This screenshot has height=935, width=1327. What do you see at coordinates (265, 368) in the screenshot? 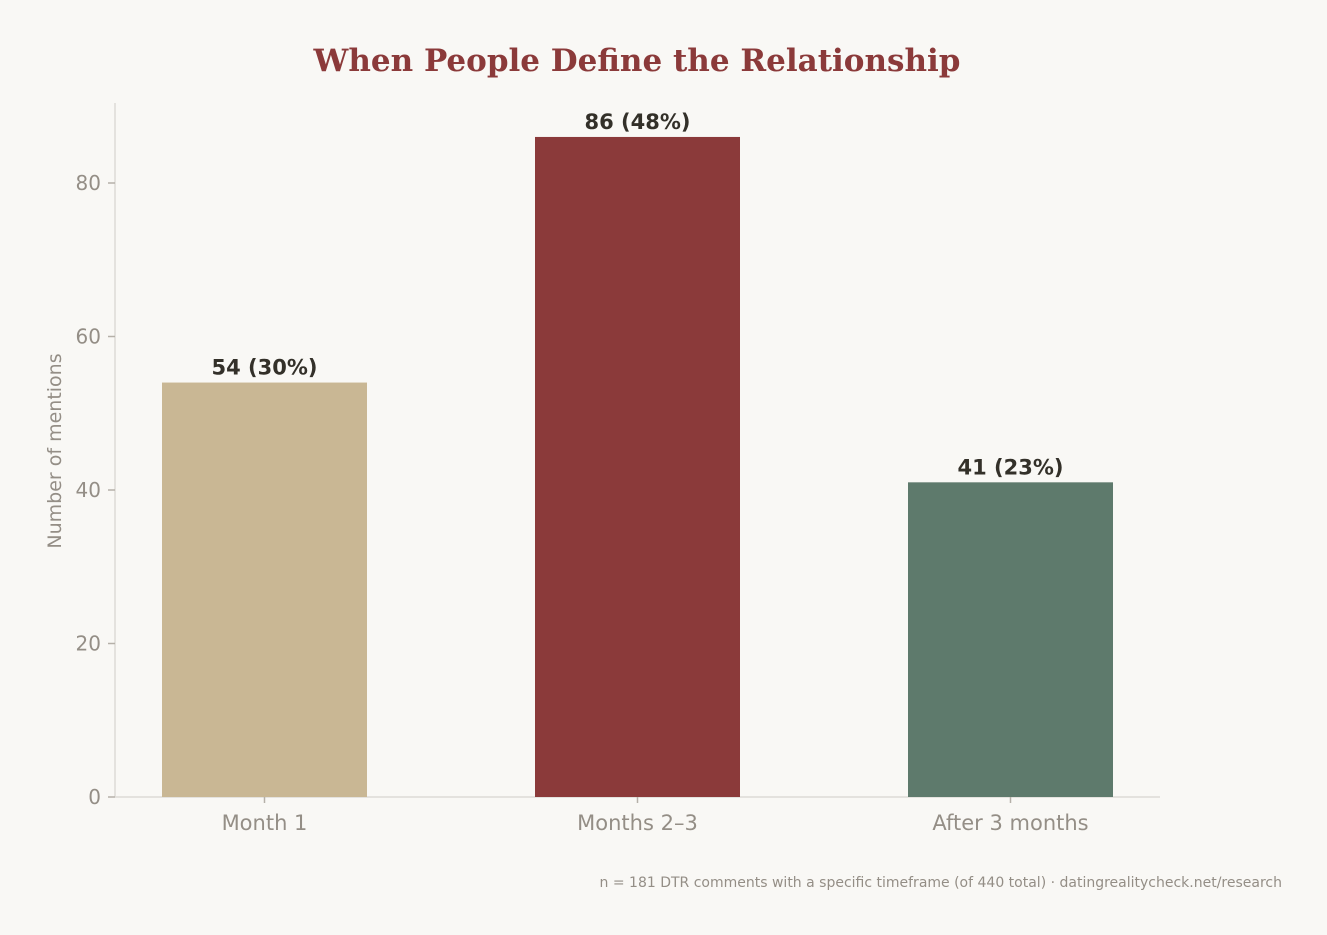
I see `bar-data-label: 54 (30%)` at bounding box center [265, 368].